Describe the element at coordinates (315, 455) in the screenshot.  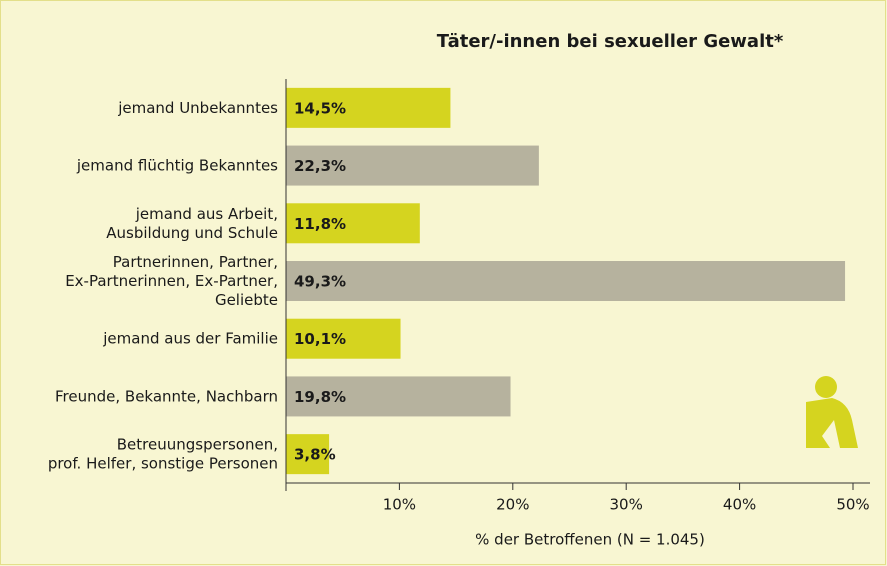
I see `value-label: 3,8%` at that location.